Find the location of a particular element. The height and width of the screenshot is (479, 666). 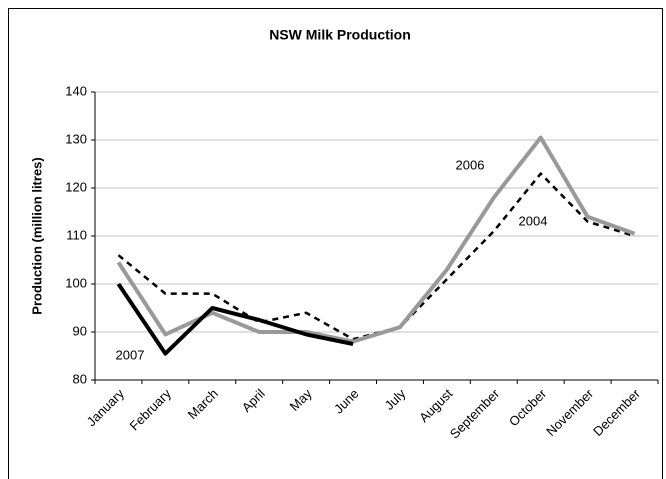

y-tick-label: 120 is located at coordinates (76, 186).